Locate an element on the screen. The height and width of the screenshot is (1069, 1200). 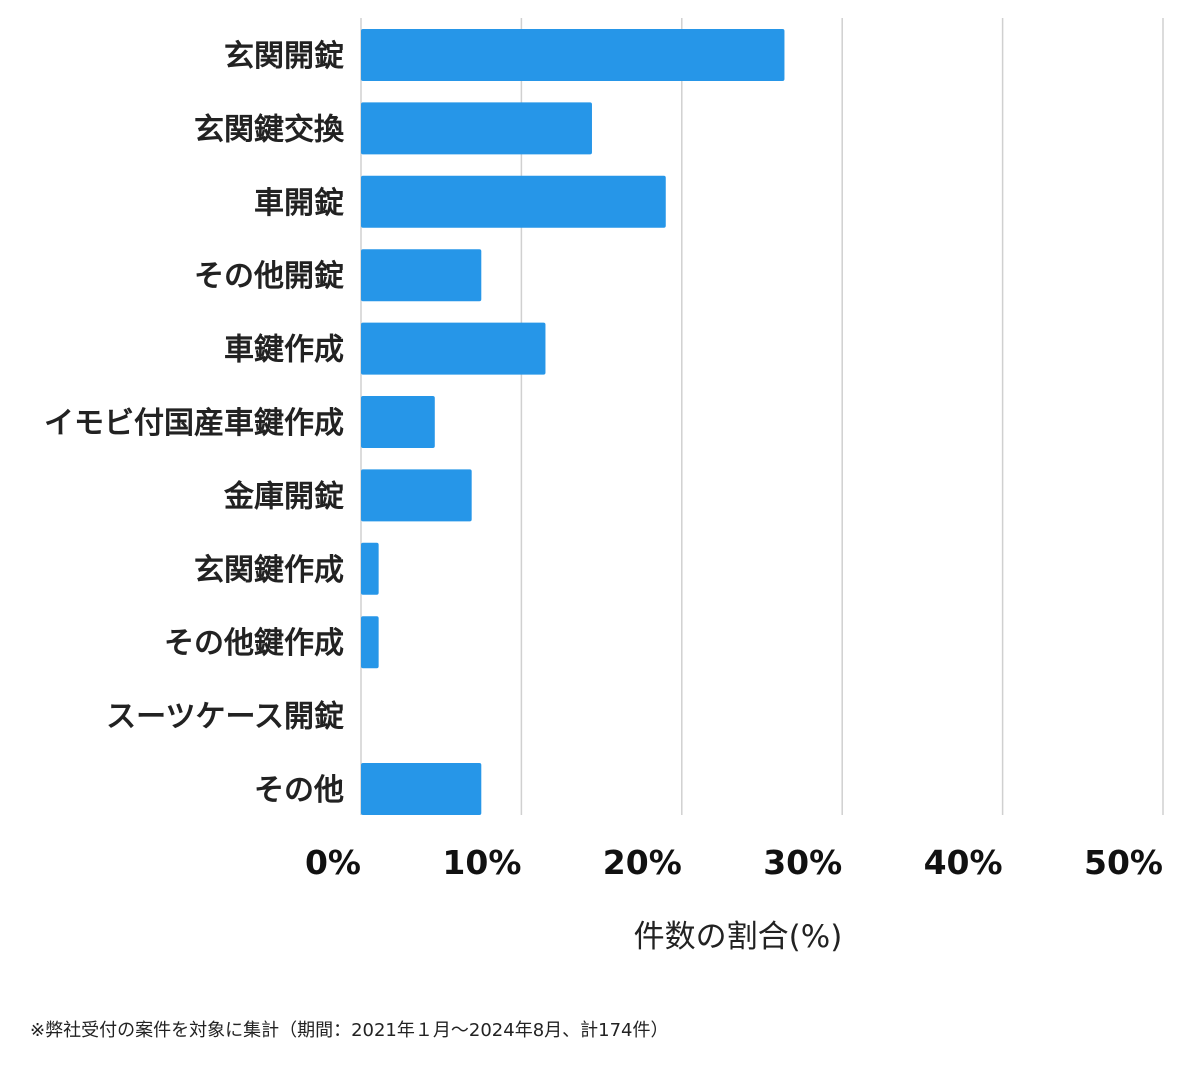
x-tick-label: 30% is located at coordinates (802, 862).